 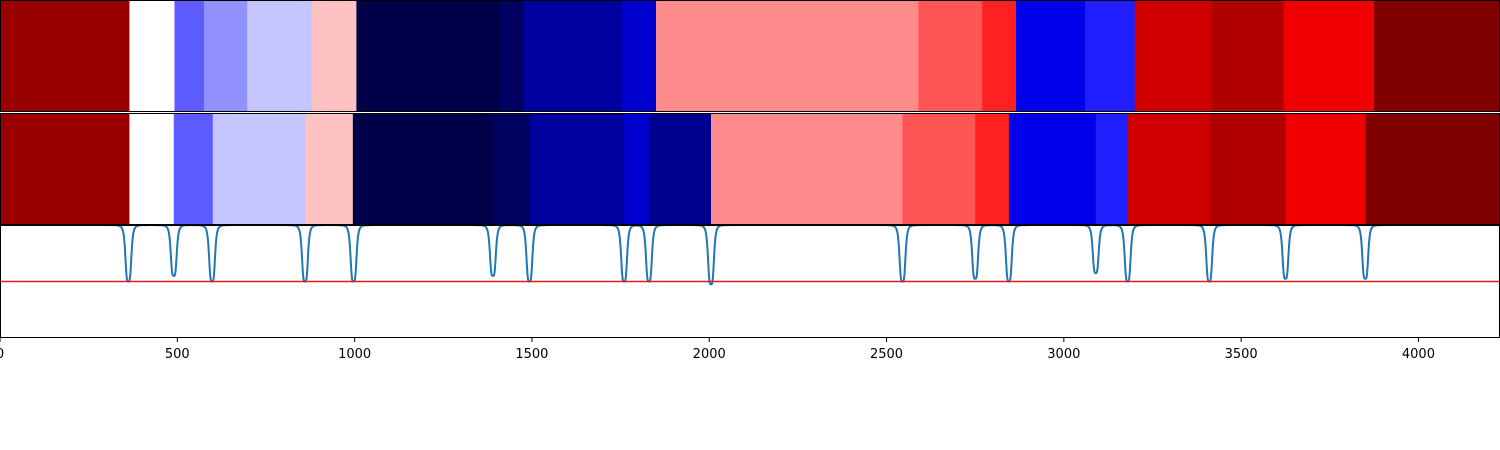 What do you see at coordinates (886, 354) in the screenshot?
I see `x-tick-label: 2500` at bounding box center [886, 354].